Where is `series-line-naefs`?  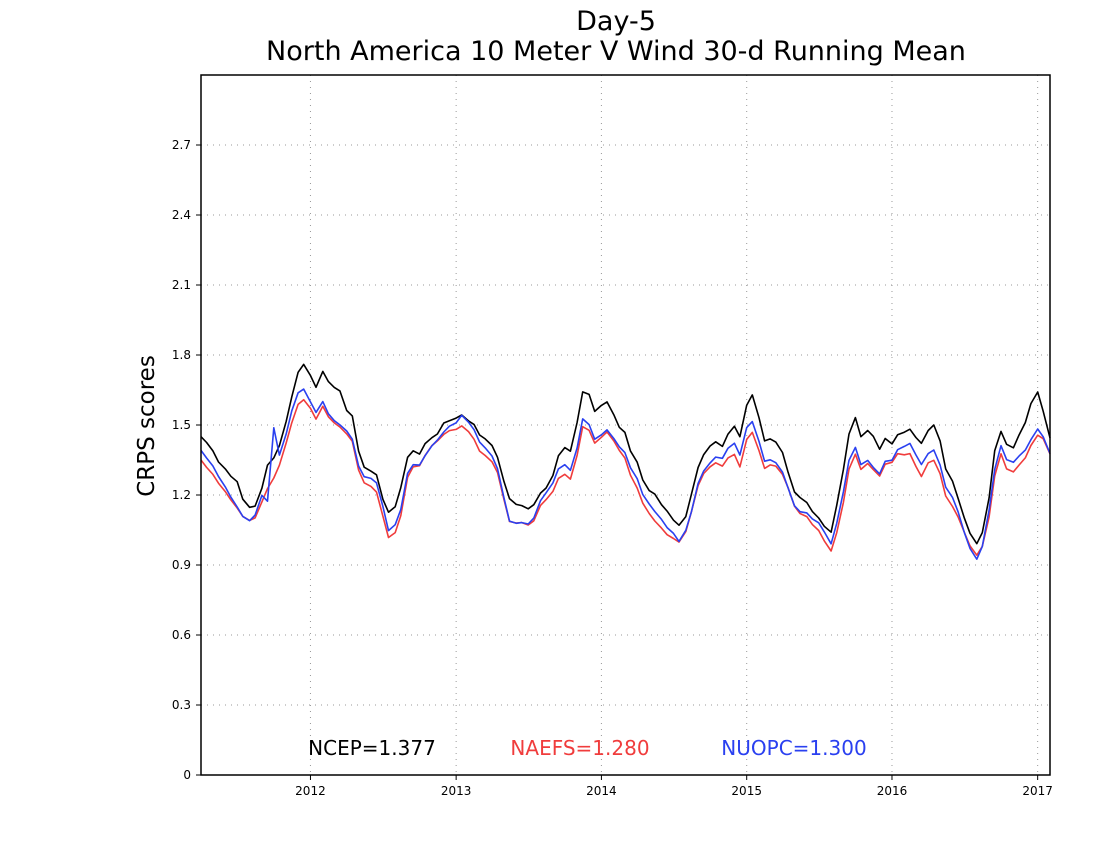 series-line-naefs is located at coordinates (625, 477).